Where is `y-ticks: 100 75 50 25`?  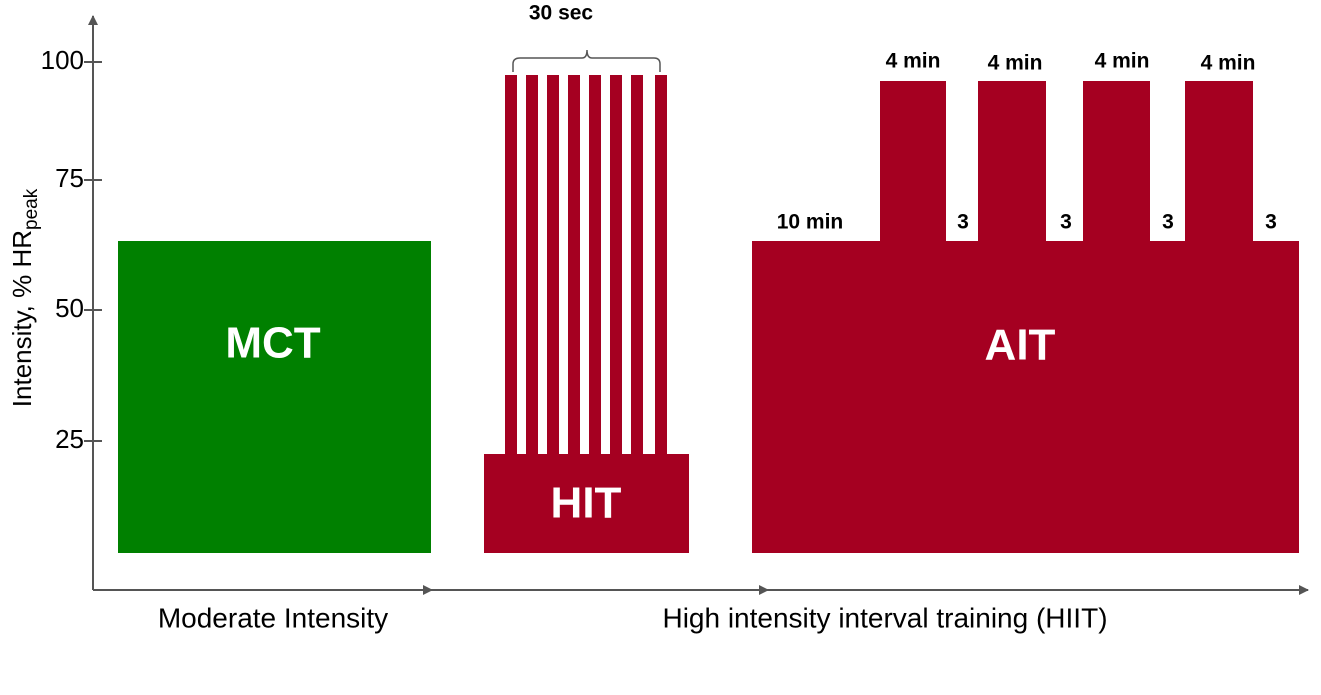
y-ticks: 100 75 50 25 is located at coordinates (71, 249).